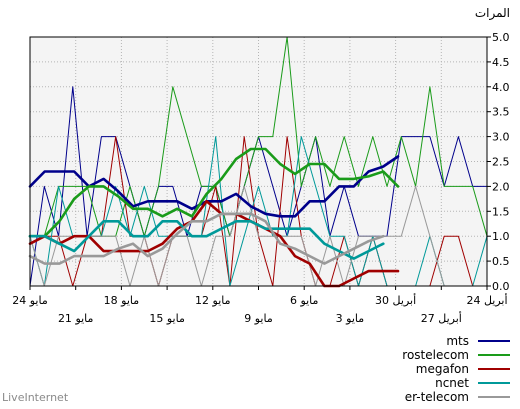  What do you see at coordinates (501, 112) in the screenshot?
I see `y-tick-label: 3.5` at bounding box center [501, 112].